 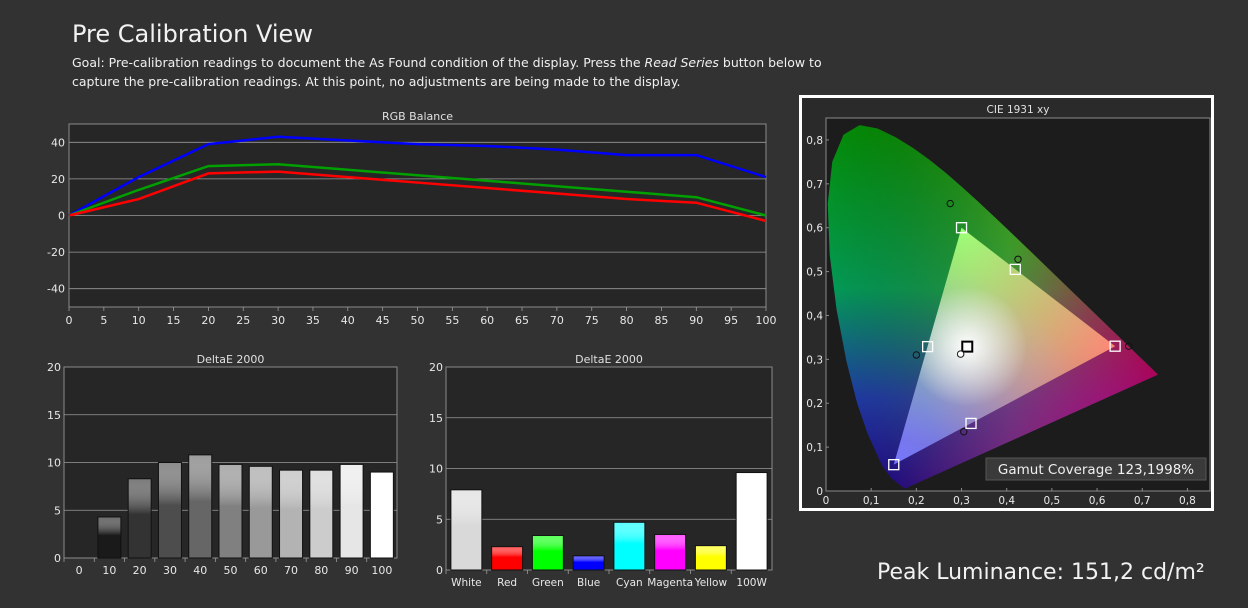 What do you see at coordinates (588, 583) in the screenshot?
I see `x-tick-label: Blue` at bounding box center [588, 583].